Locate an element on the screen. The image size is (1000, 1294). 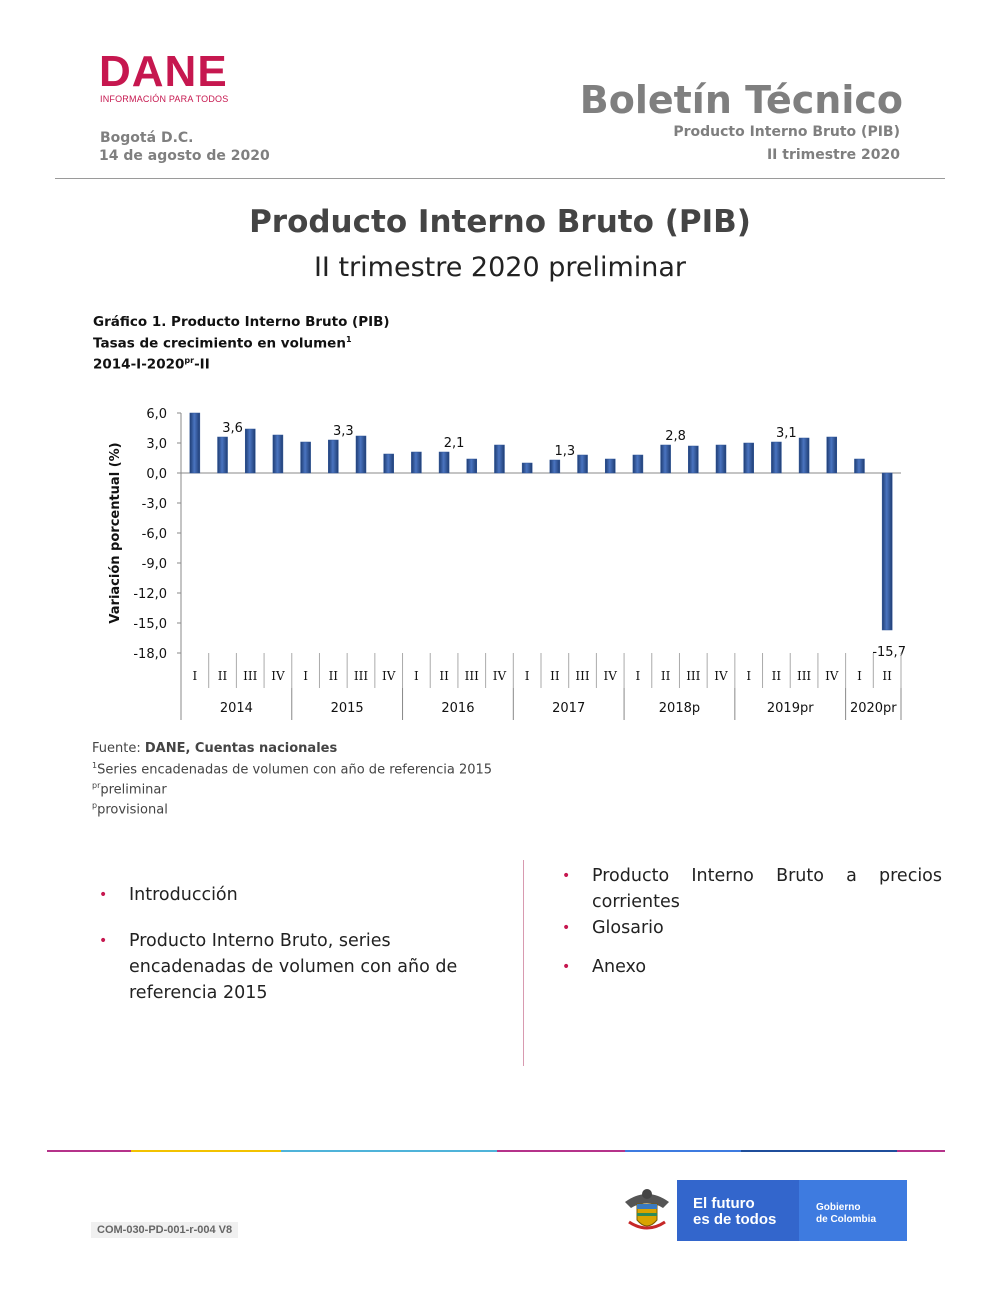
y-tick-label: 3,0 is located at coordinates (156, 444).